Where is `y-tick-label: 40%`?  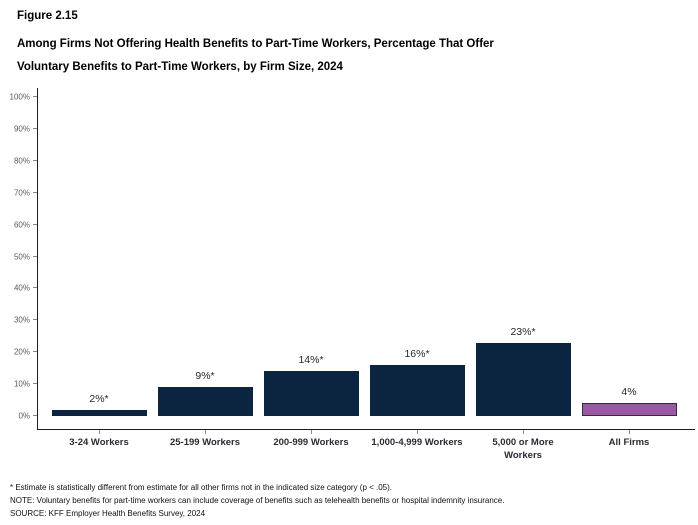
y-tick-label: 40% is located at coordinates (21, 288).